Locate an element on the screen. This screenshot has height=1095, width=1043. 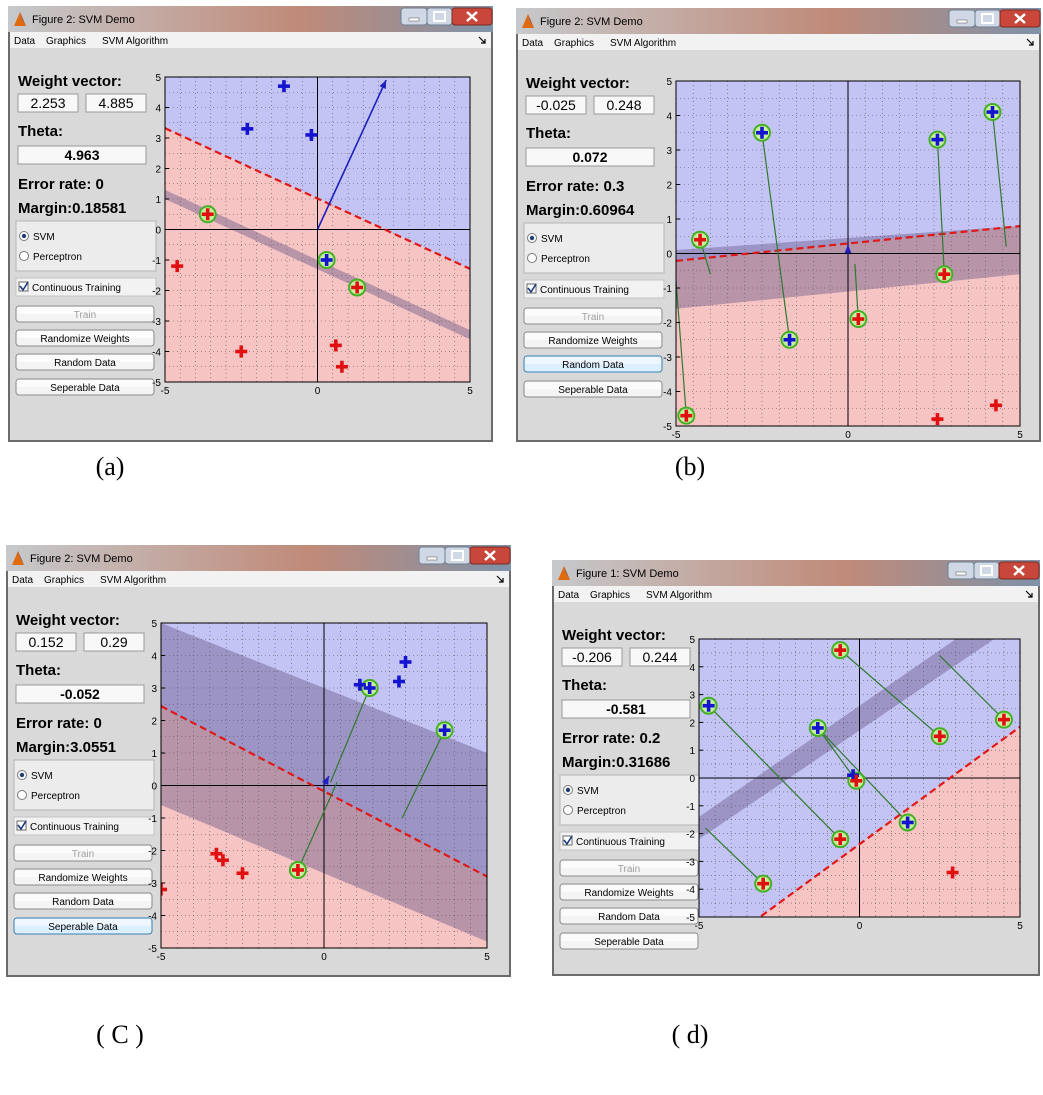
x-tick-label: -5 is located at coordinates (165, 391).